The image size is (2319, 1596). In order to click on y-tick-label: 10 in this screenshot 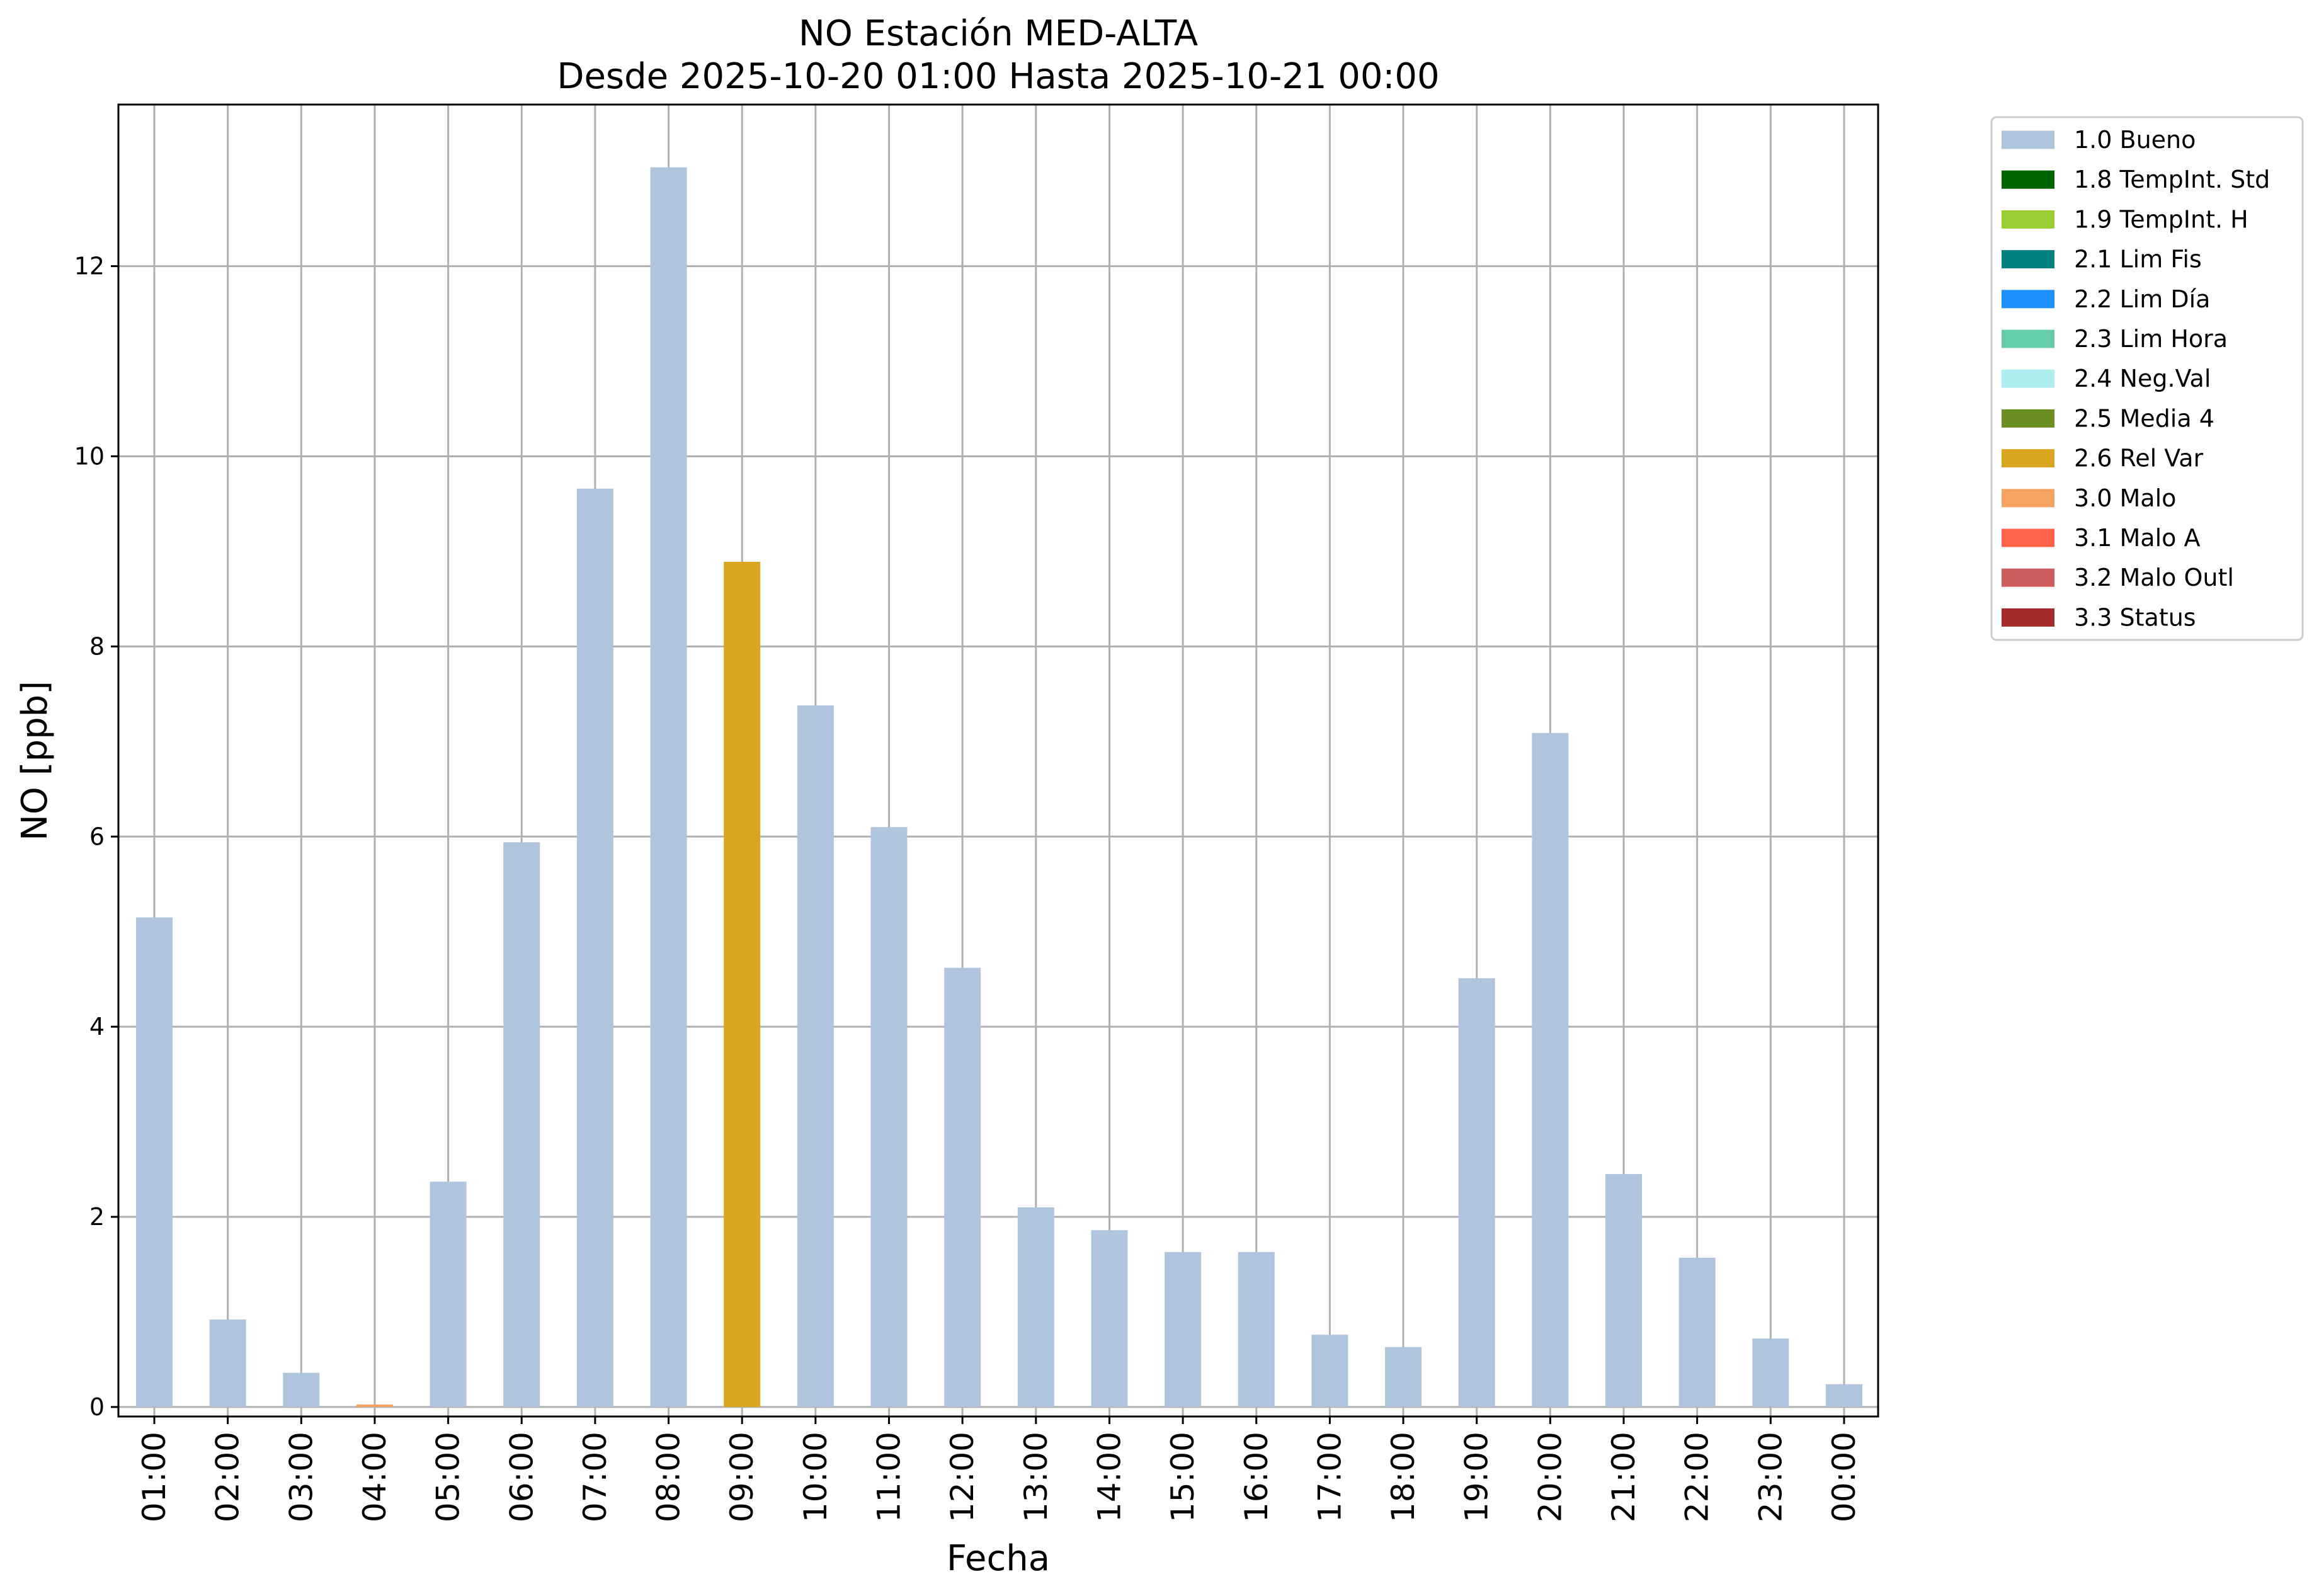, I will do `click(89, 456)`.